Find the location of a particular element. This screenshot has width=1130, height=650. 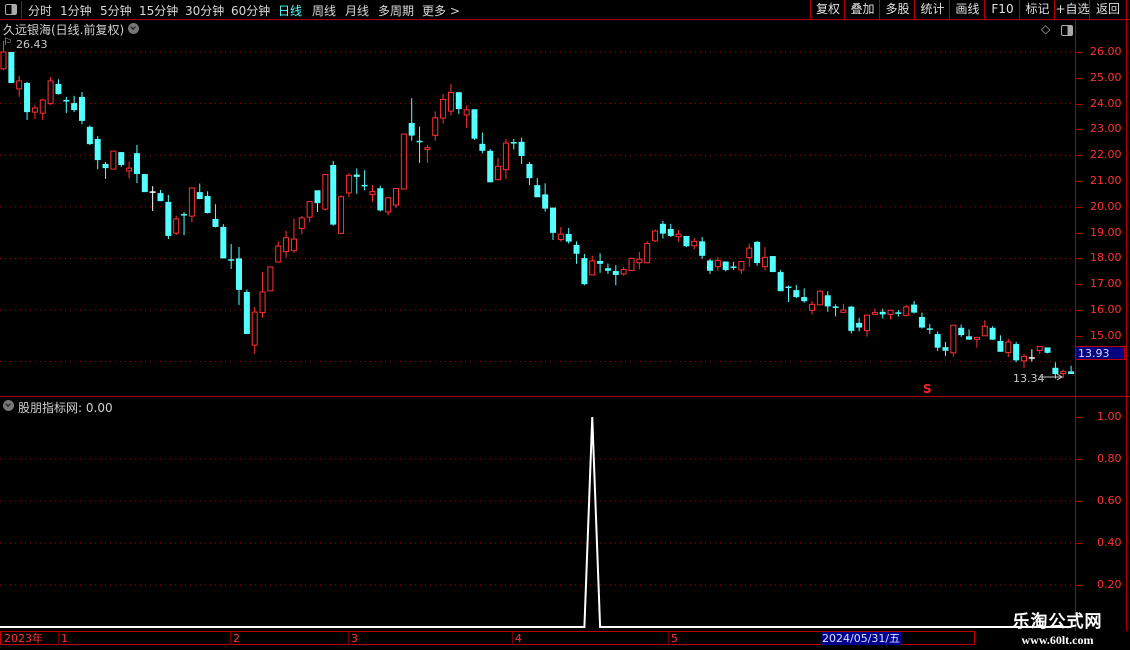

time-label-month: 5 is located at coordinates (674, 638).